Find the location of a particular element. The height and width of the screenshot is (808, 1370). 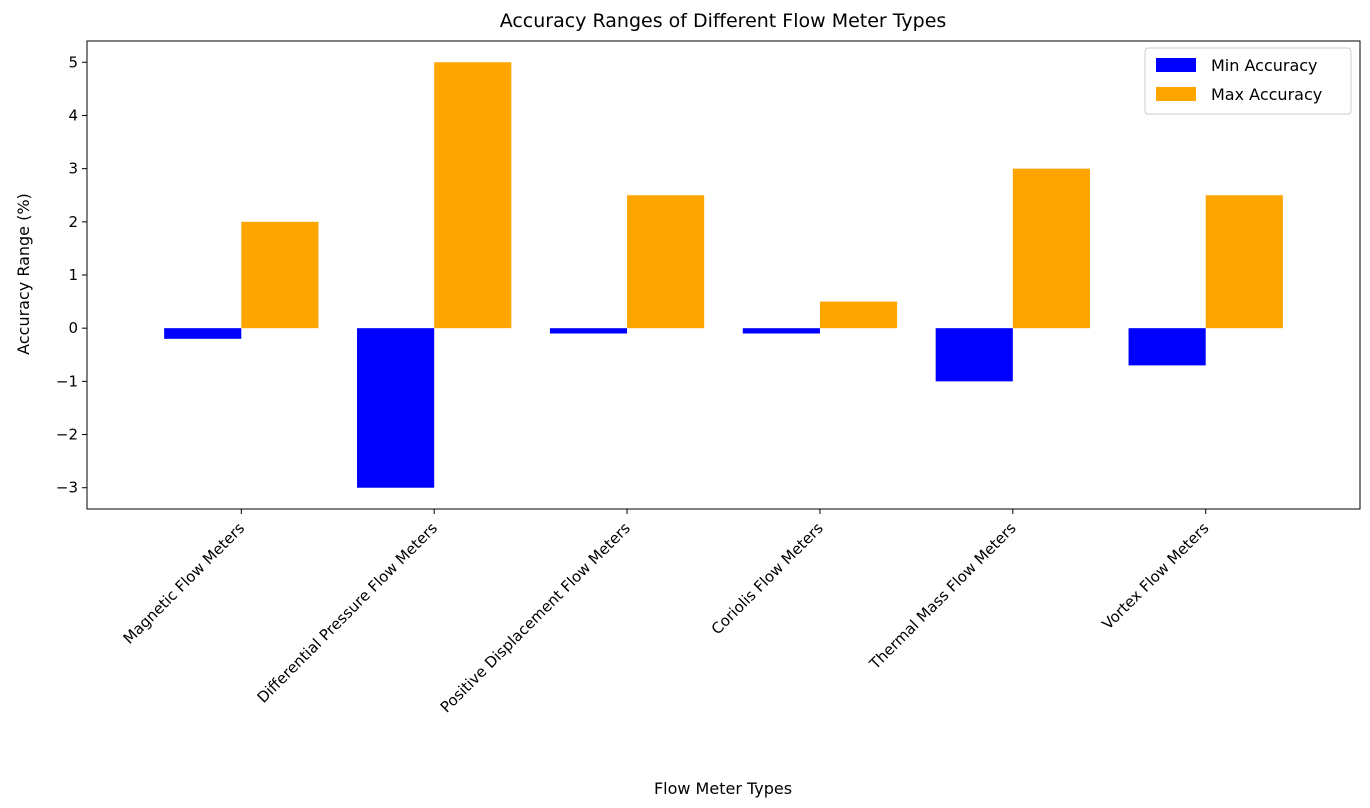

y-tick-label: −3 is located at coordinates (67, 488).